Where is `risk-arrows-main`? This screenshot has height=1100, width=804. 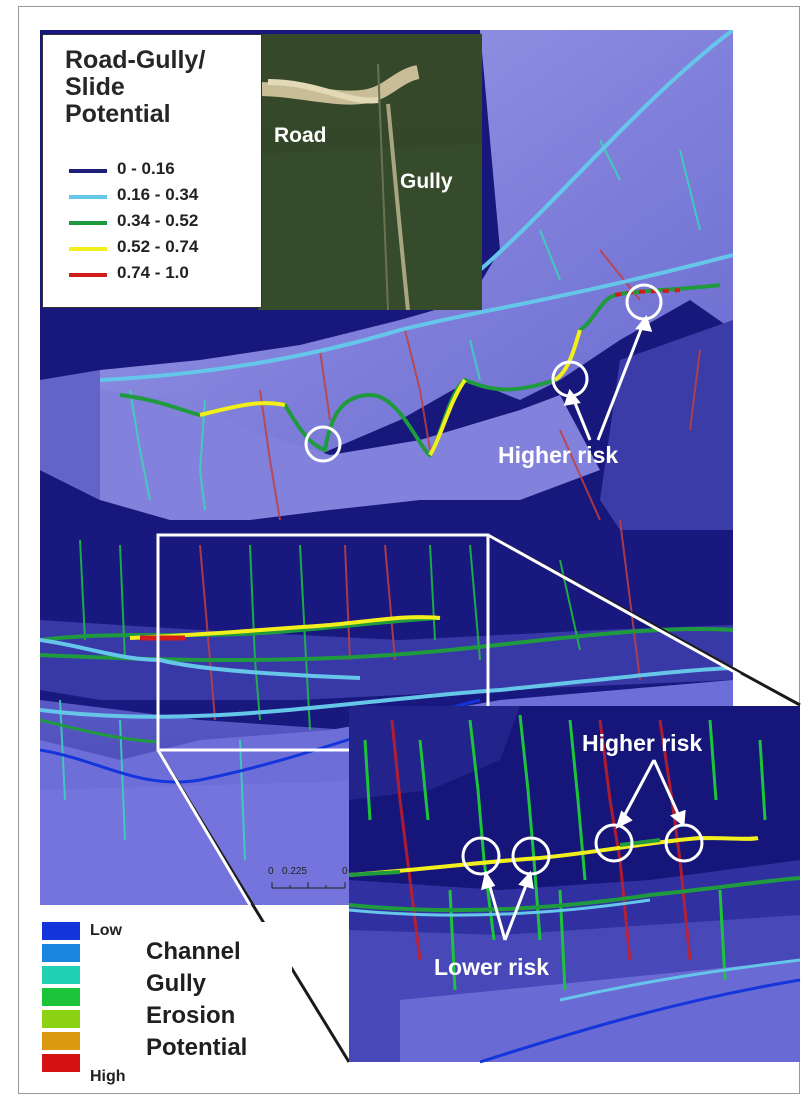 risk-arrows-main is located at coordinates (608, 377).